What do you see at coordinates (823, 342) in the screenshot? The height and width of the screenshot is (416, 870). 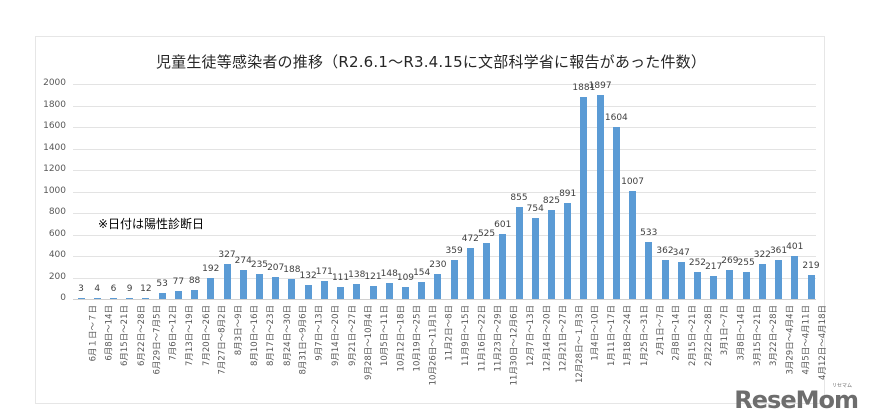 I see `x-axis-tick-text: 4月12日～4月18日` at bounding box center [823, 342].